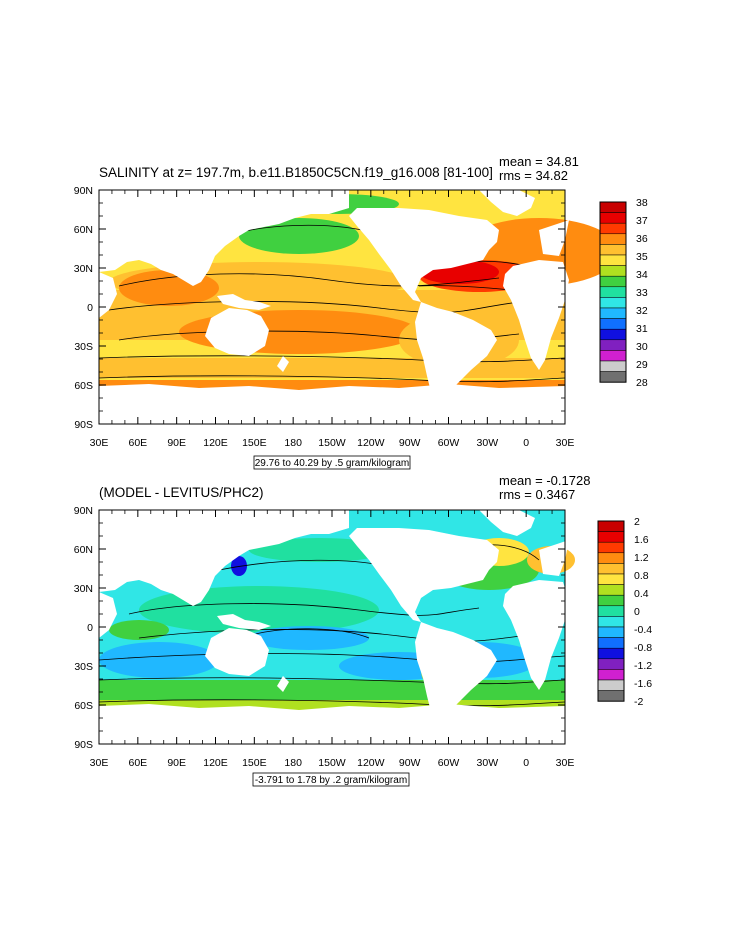 Image resolution: width=733 pixels, height=950 pixels. I want to click on colorbar-label: 35, so click(642, 257).